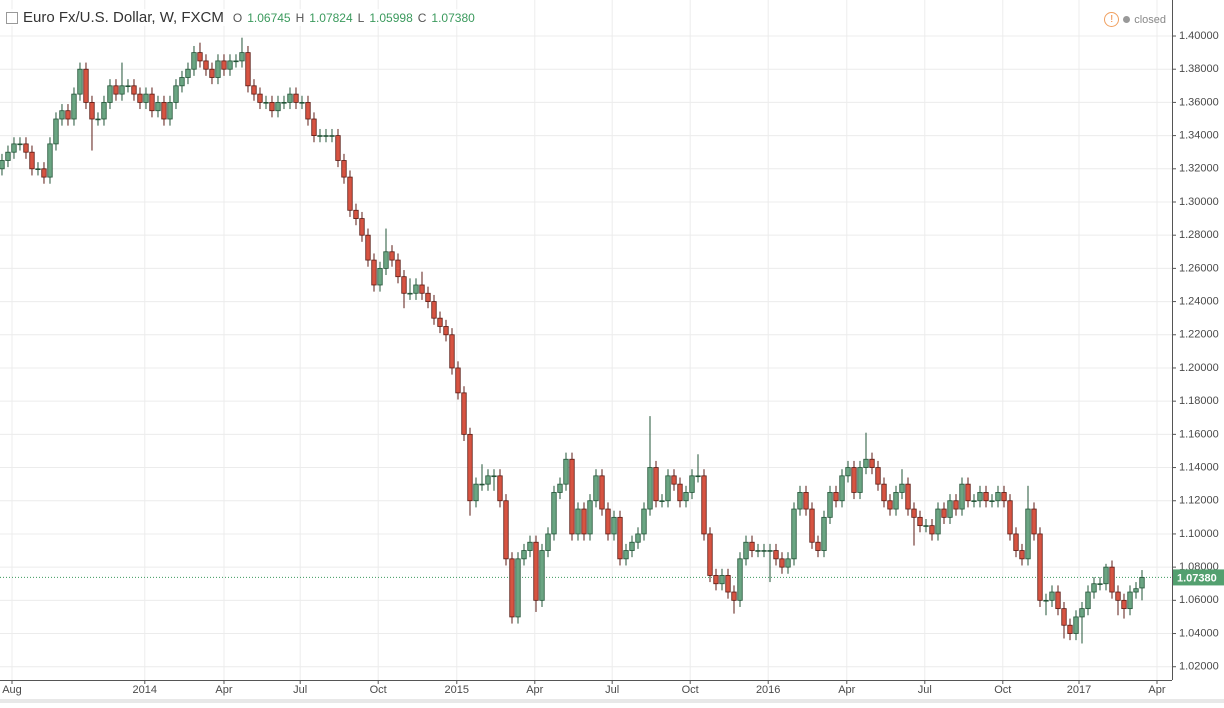  What do you see at coordinates (1199, 600) in the screenshot?
I see `y-tick-label: 1.06000` at bounding box center [1199, 600].